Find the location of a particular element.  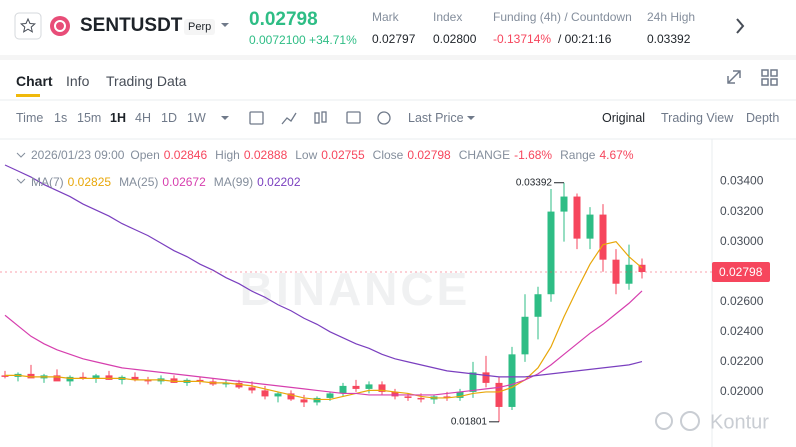

tab: Trading Data is located at coordinates (146, 81).